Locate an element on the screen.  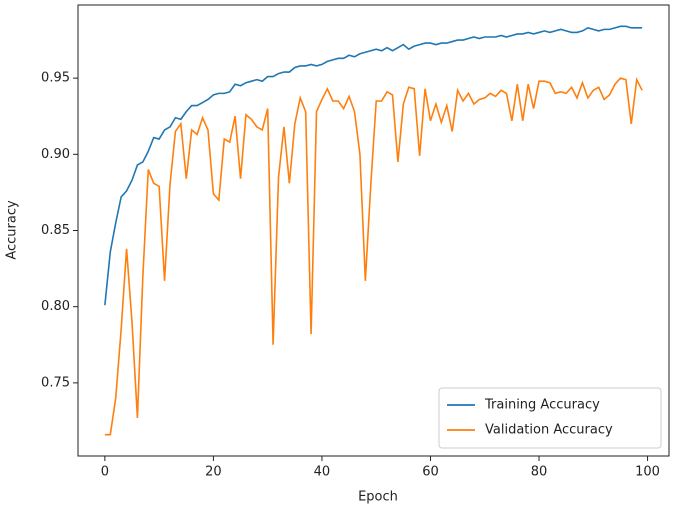
legend-box is located at coordinates (550, 418).